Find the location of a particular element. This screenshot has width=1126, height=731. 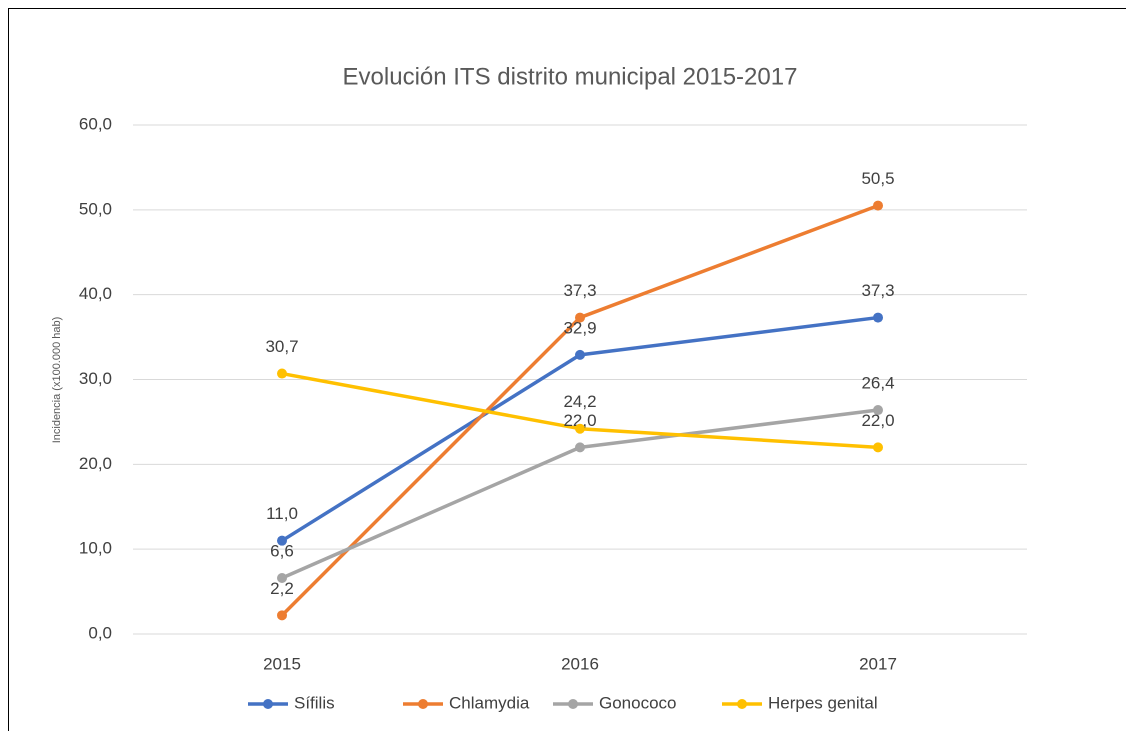

y-tick-label: 10,0 is located at coordinates (95, 548).